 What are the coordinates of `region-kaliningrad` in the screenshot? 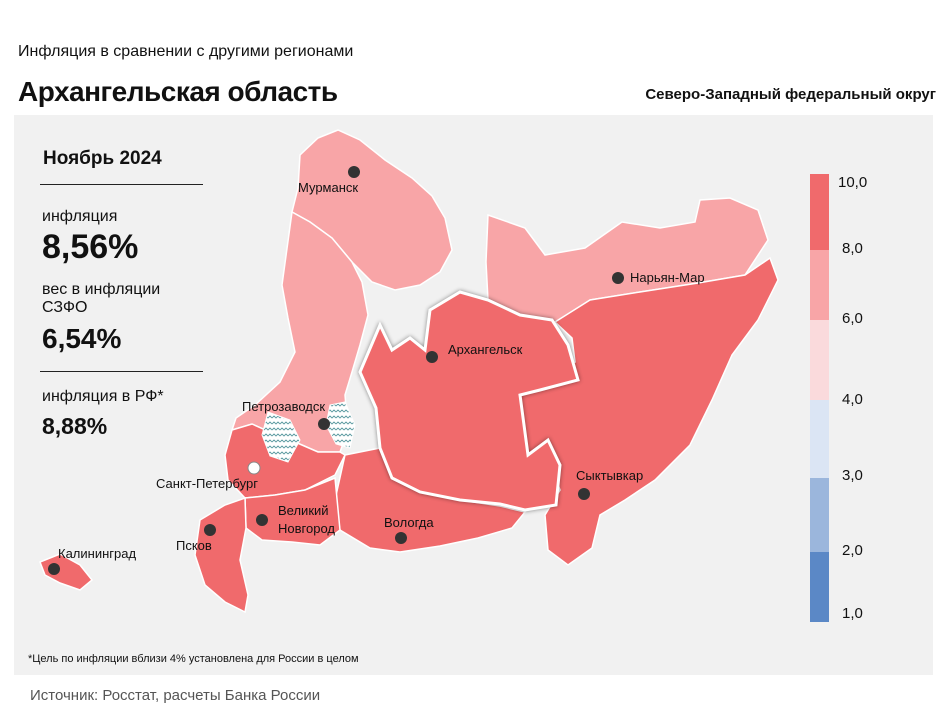 It's located at (66, 572).